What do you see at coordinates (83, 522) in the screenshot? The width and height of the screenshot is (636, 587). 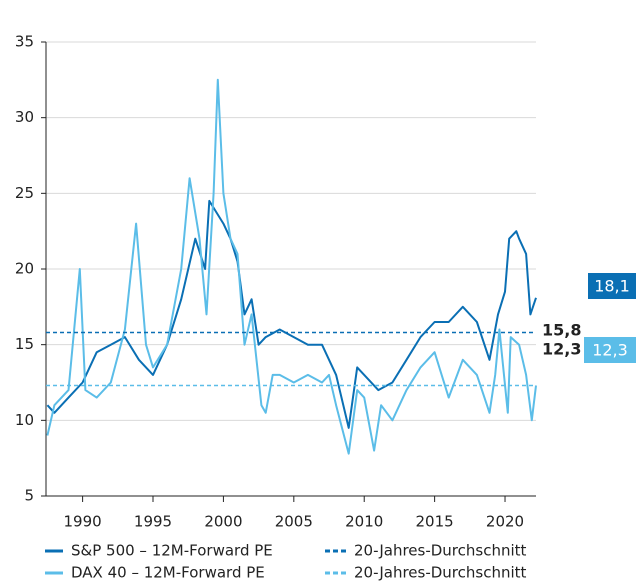 I see `x-tick-label: 1990` at bounding box center [83, 522].